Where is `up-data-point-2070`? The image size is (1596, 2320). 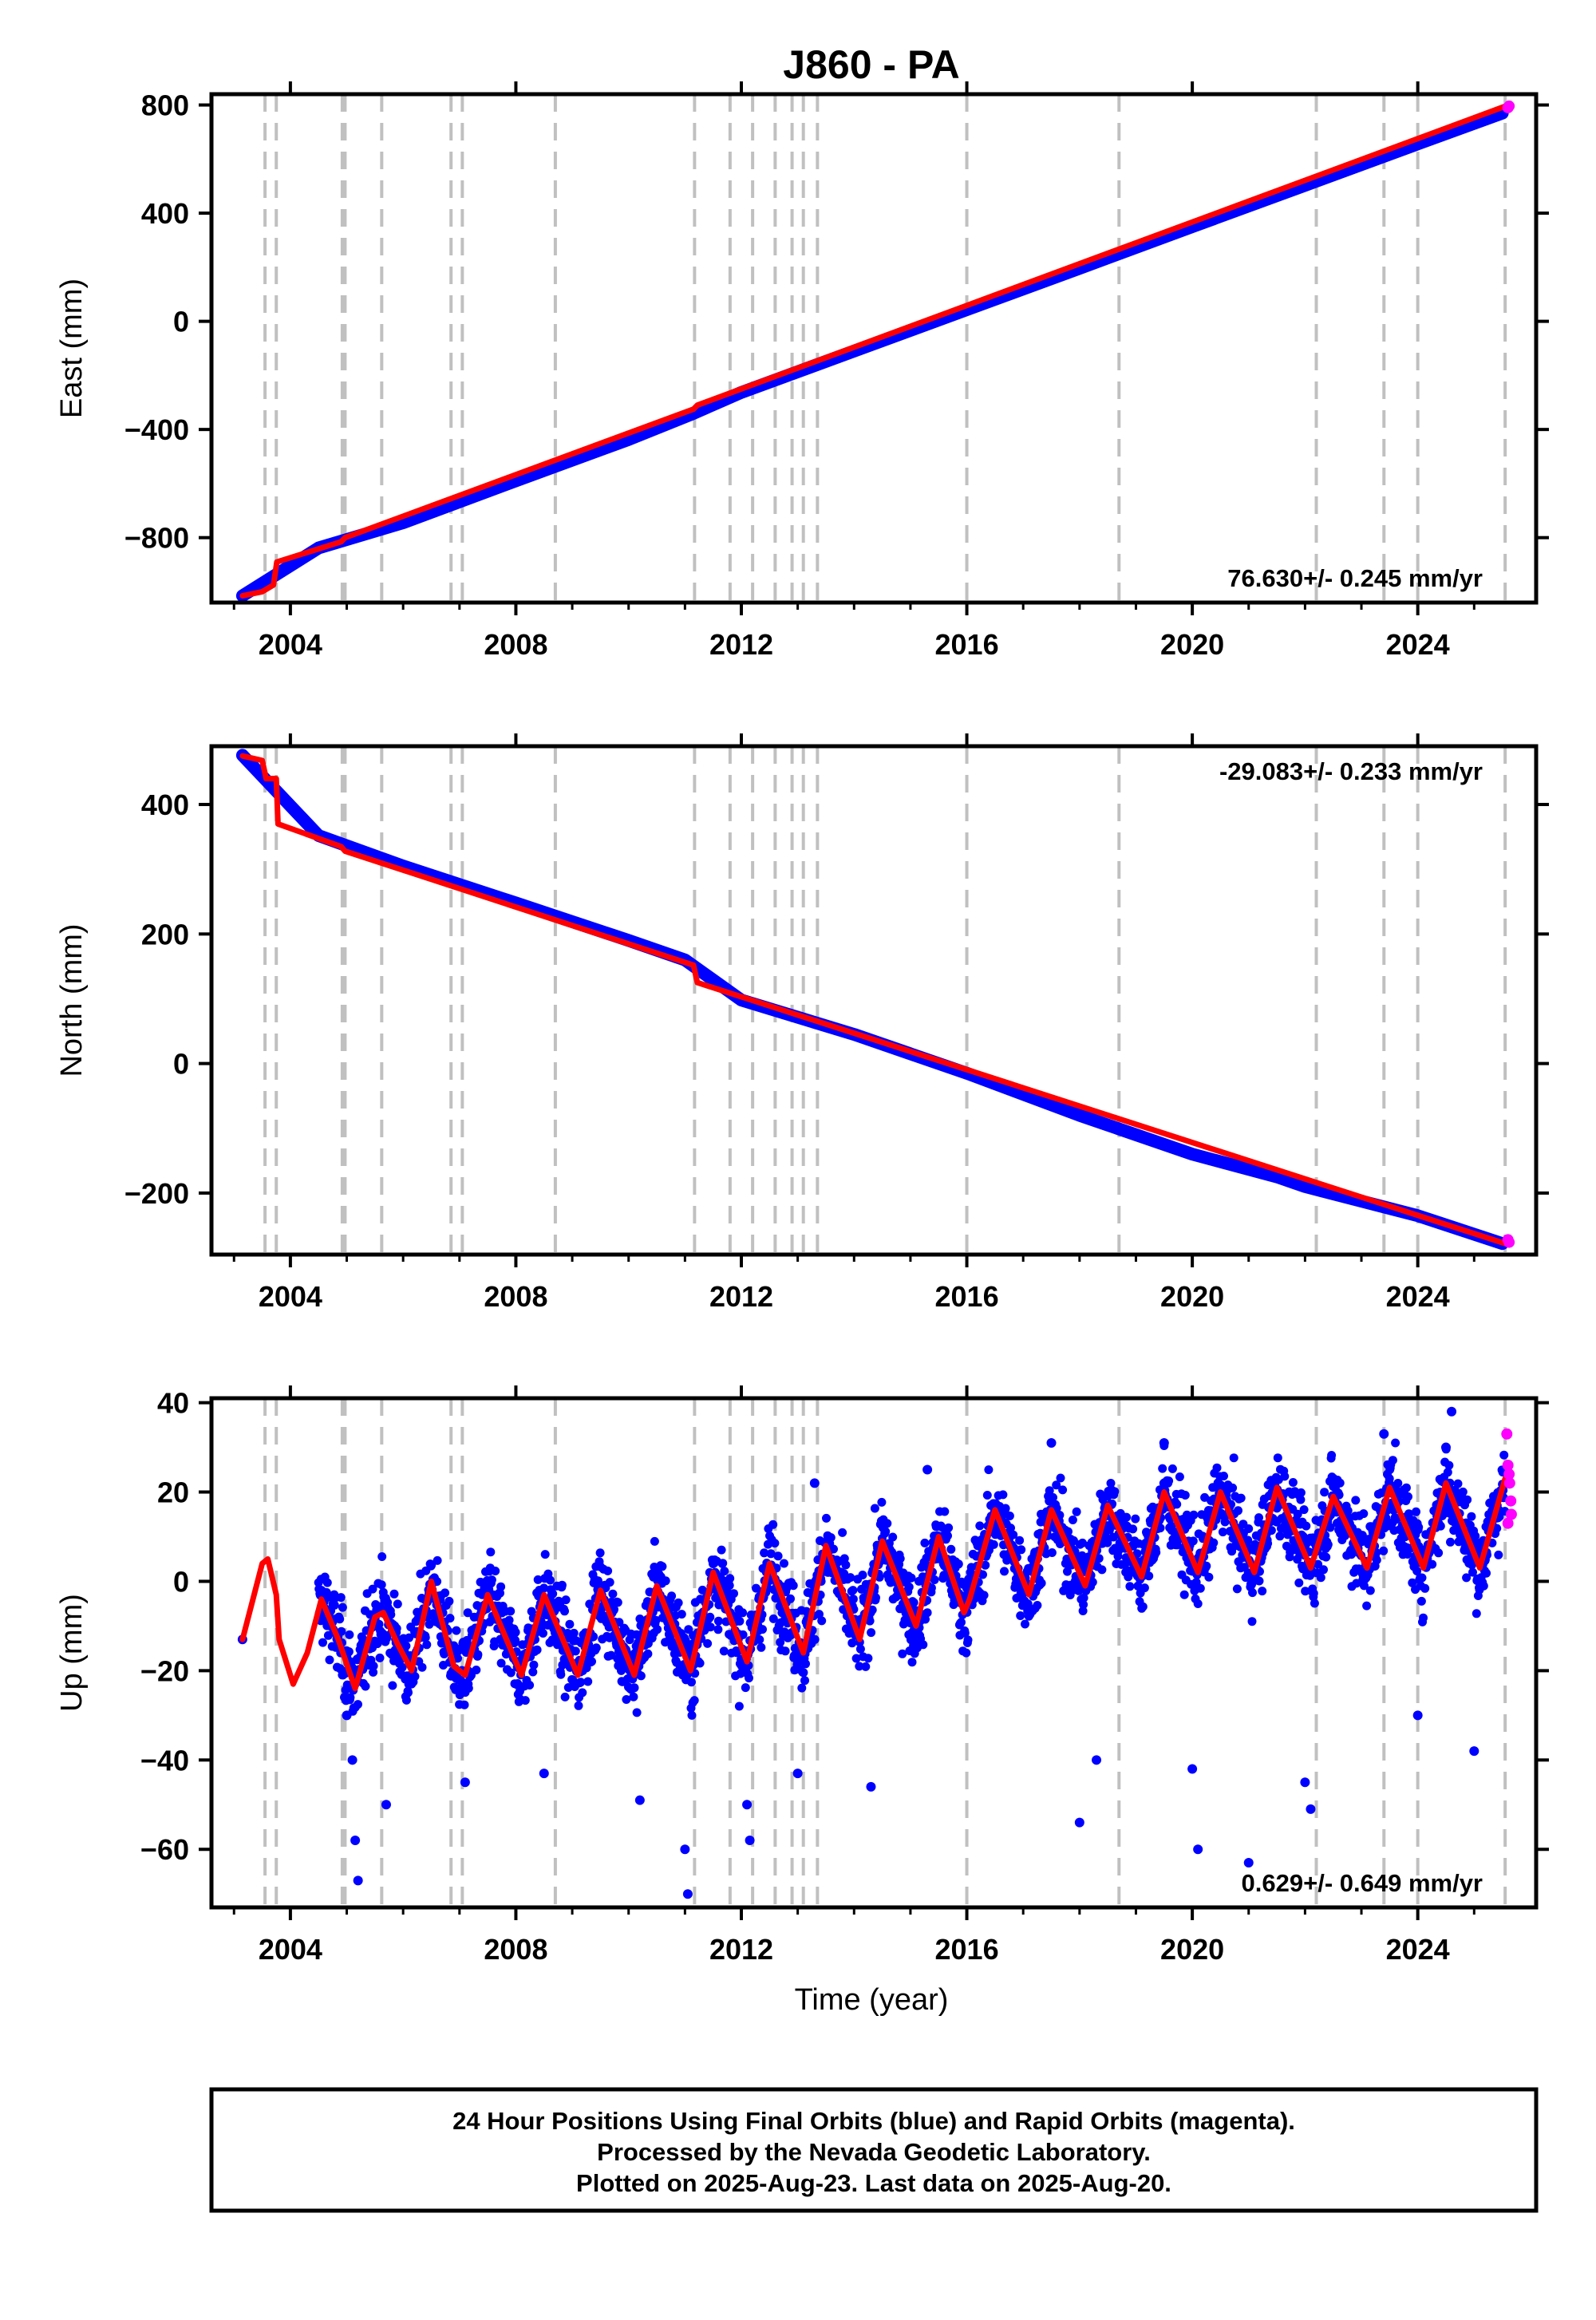 up-data-point-2070 is located at coordinates (1194, 1515).